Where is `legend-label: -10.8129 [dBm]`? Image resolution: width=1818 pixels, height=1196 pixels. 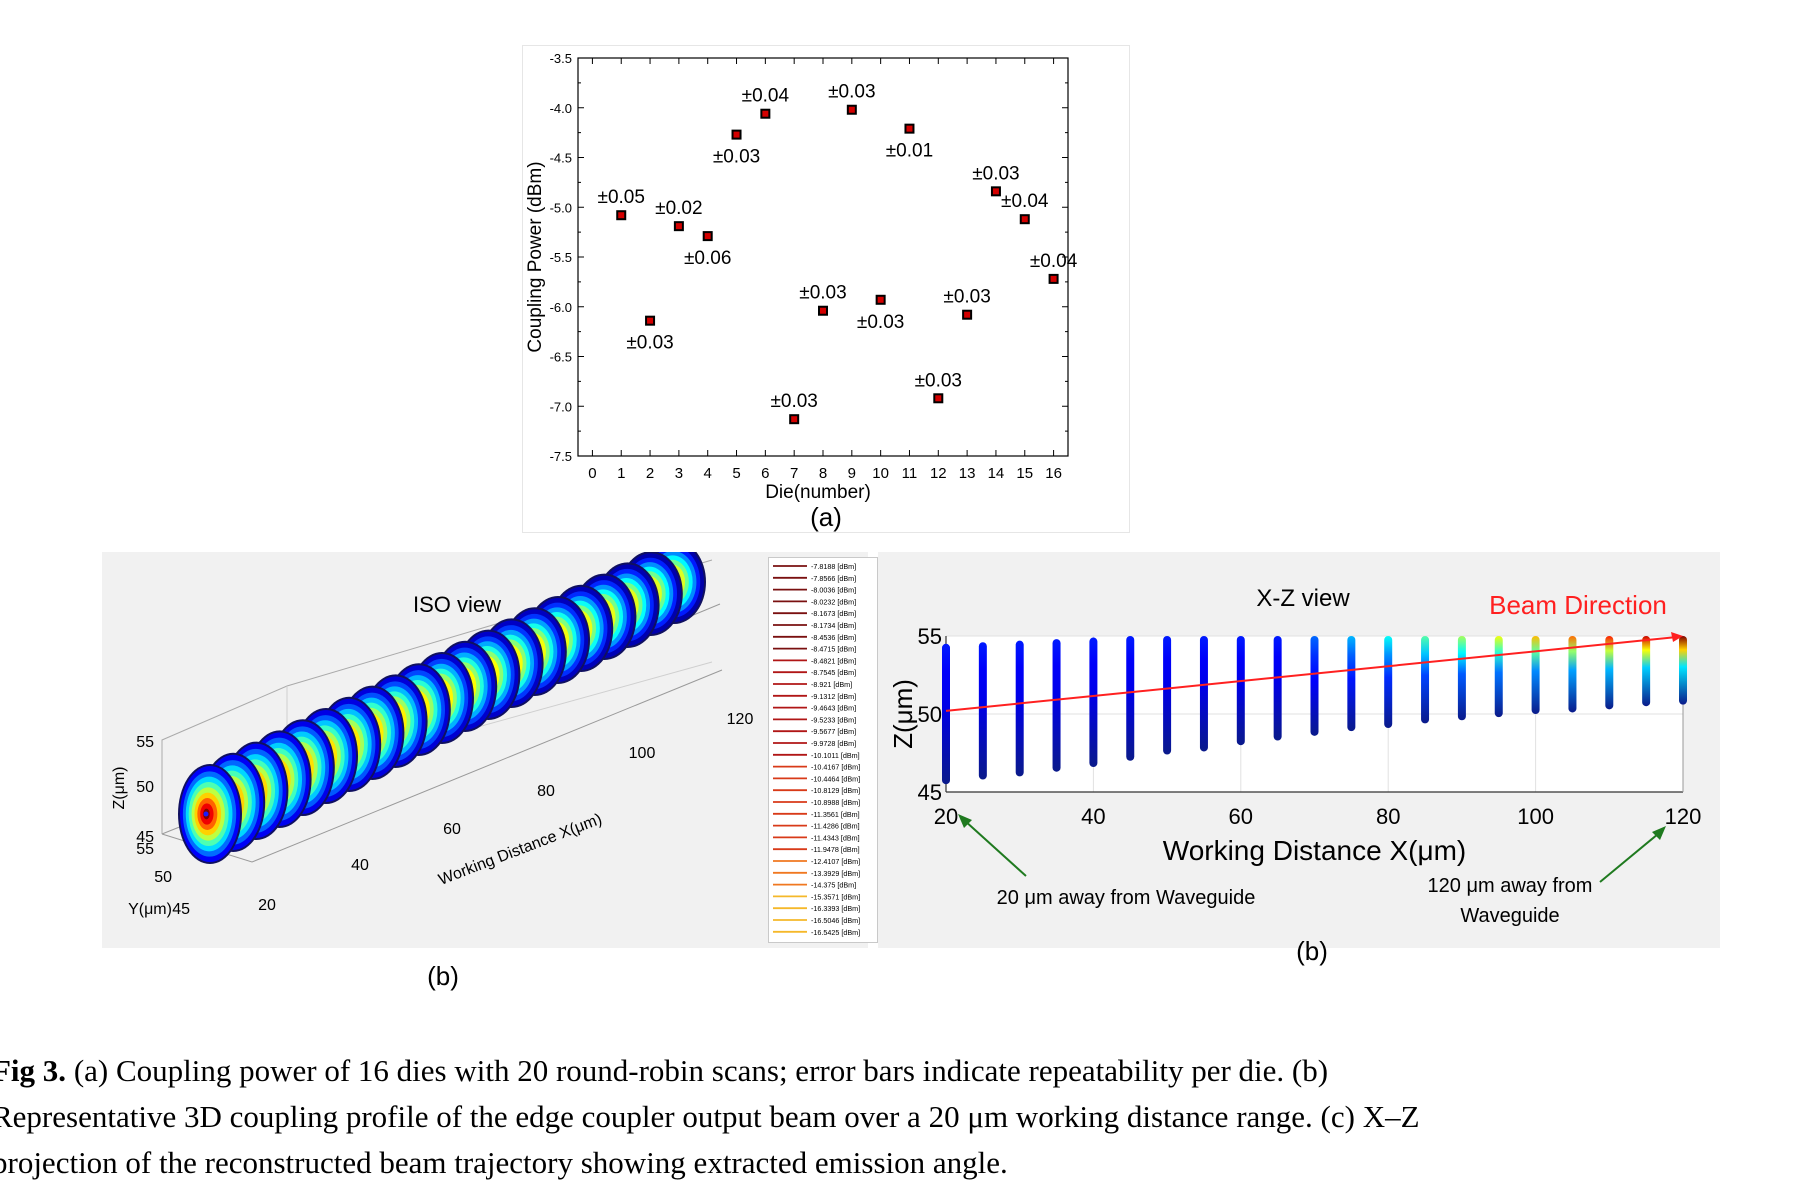 legend-label: -10.8129 [dBm] is located at coordinates (835, 790).